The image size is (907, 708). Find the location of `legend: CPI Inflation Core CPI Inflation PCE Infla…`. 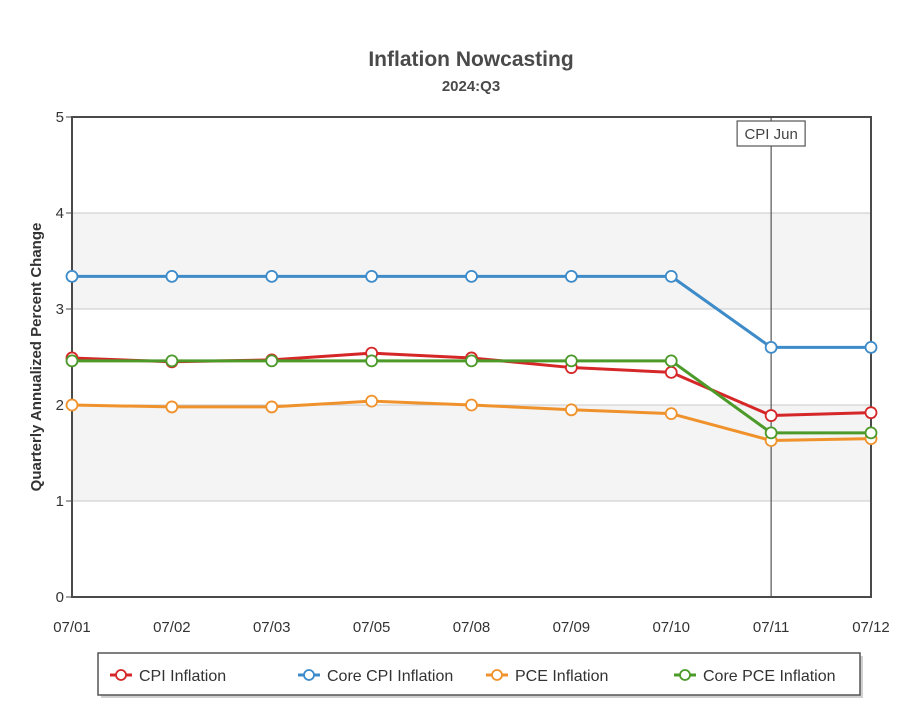

legend: CPI Inflation Core CPI Inflation PCE Infla… is located at coordinates (480, 675).